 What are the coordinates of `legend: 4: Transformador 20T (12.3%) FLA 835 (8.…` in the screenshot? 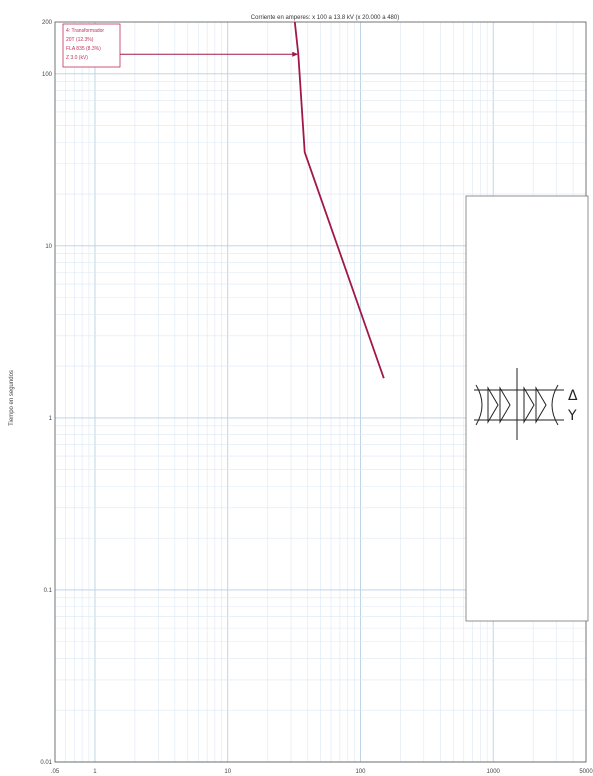 It's located at (91, 45).